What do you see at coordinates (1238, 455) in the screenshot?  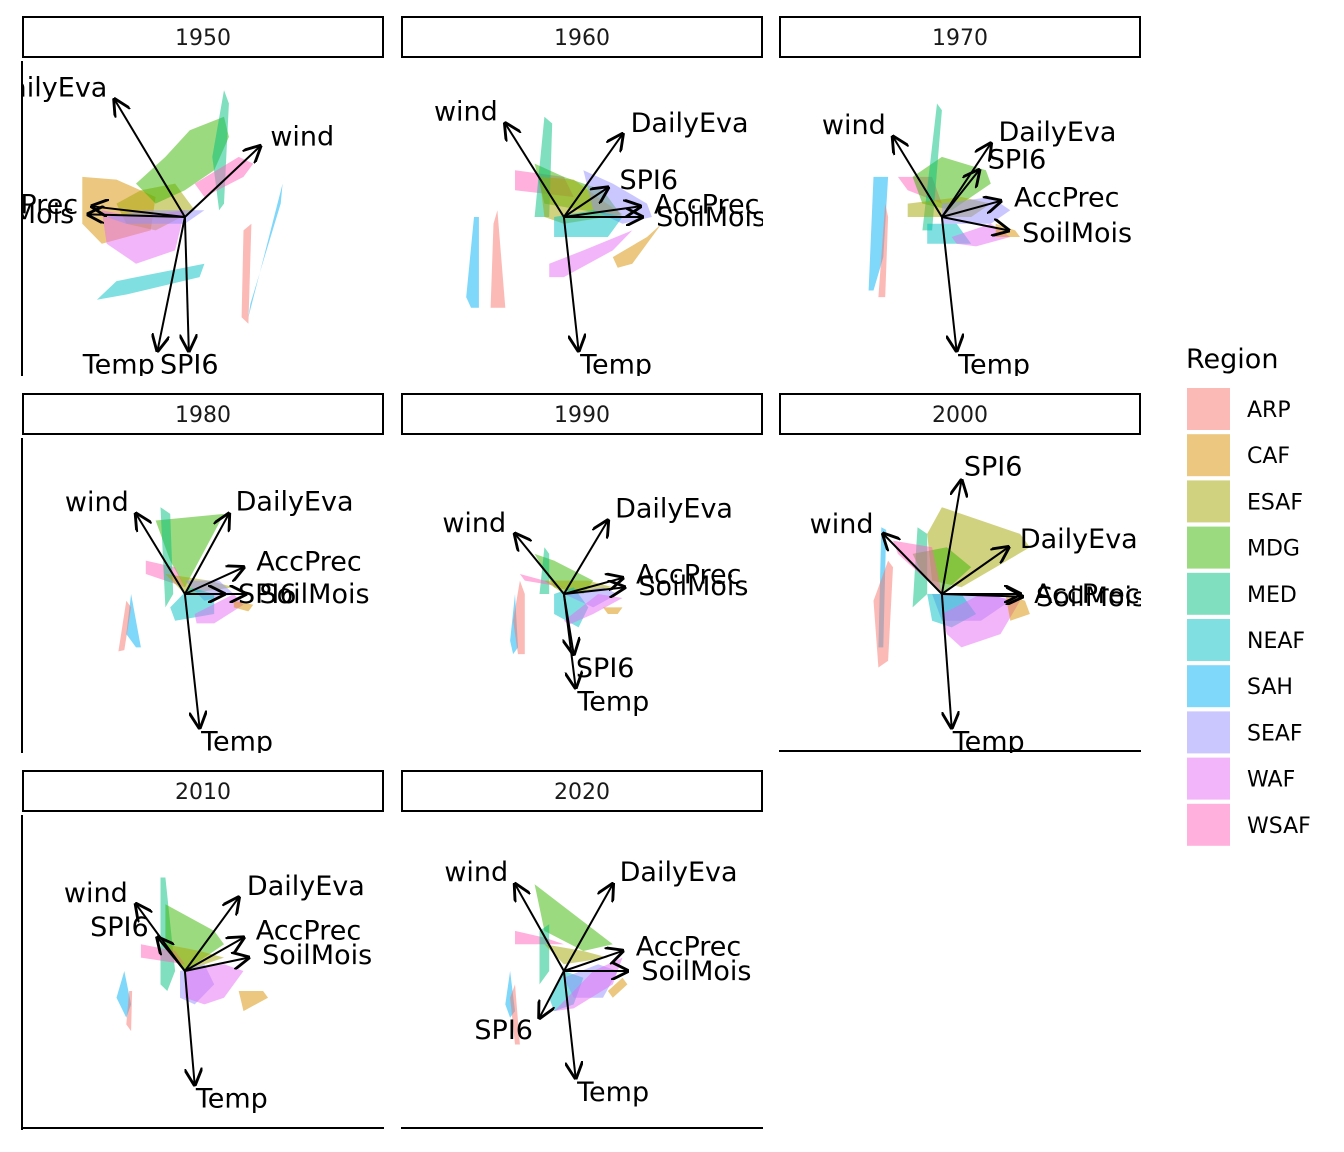 I see `legend-item-caf: CAF` at bounding box center [1238, 455].